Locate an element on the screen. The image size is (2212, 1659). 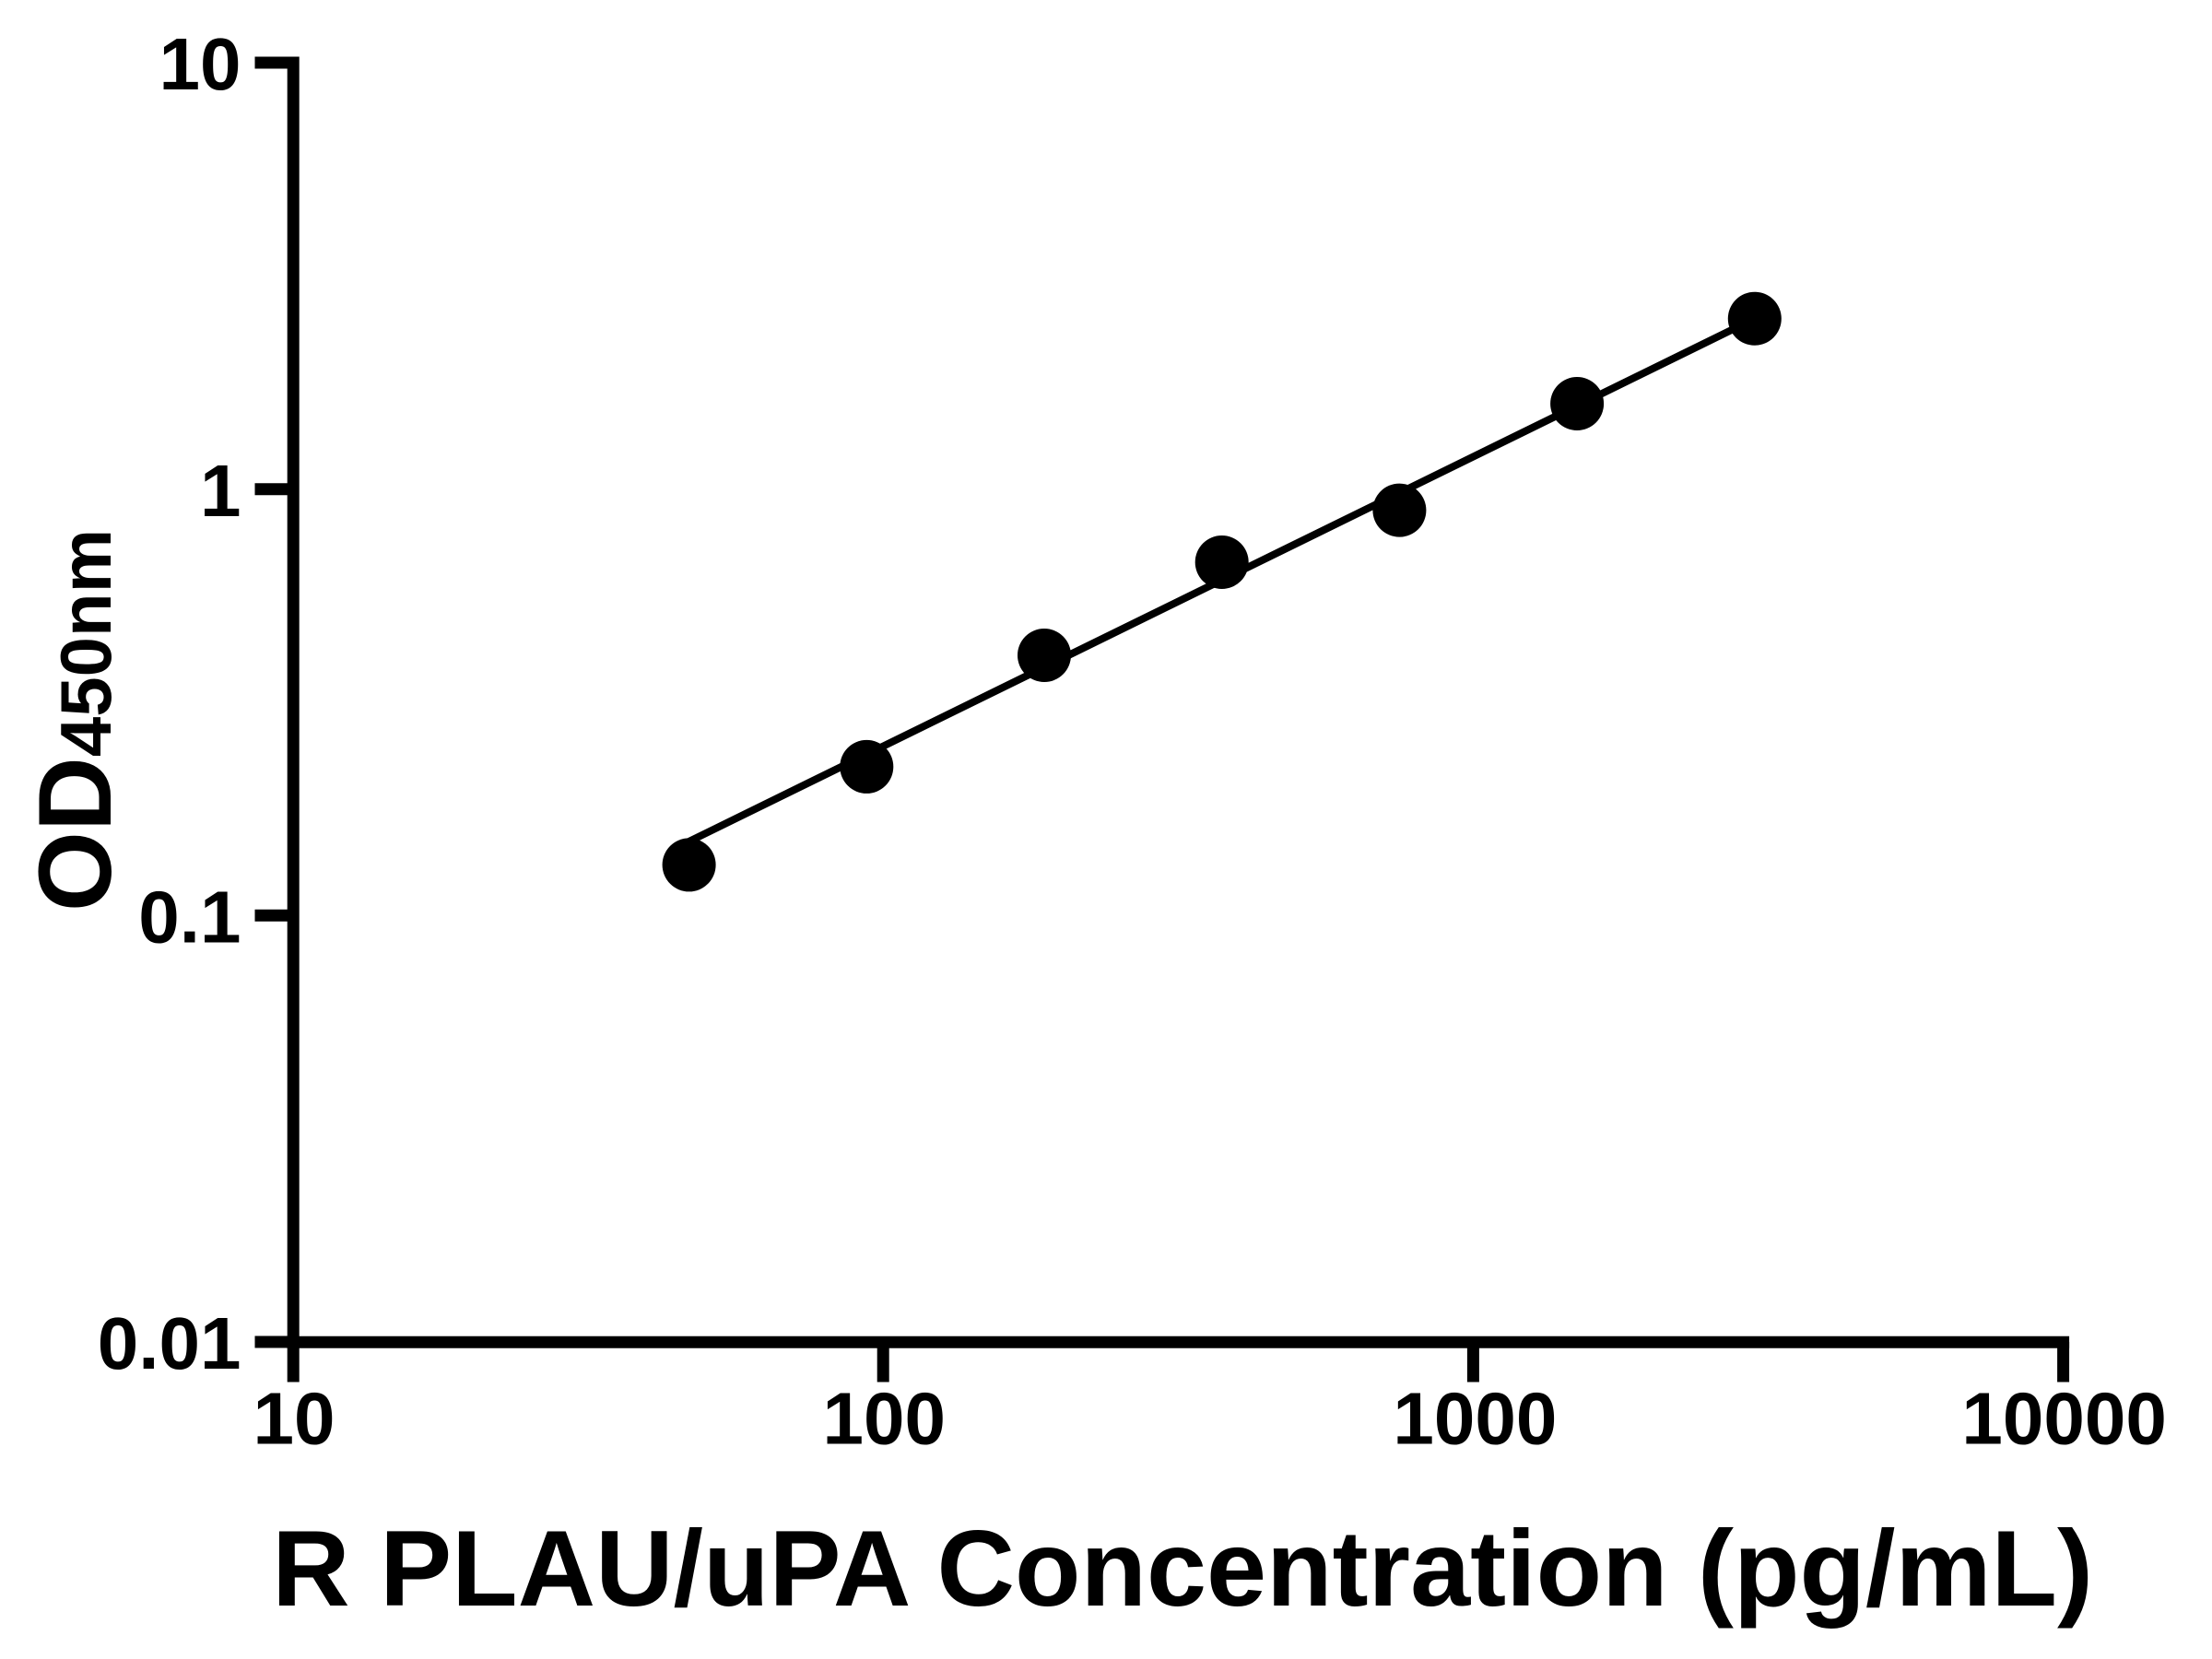
svg-text: 0.01 is located at coordinates (169, 1343).